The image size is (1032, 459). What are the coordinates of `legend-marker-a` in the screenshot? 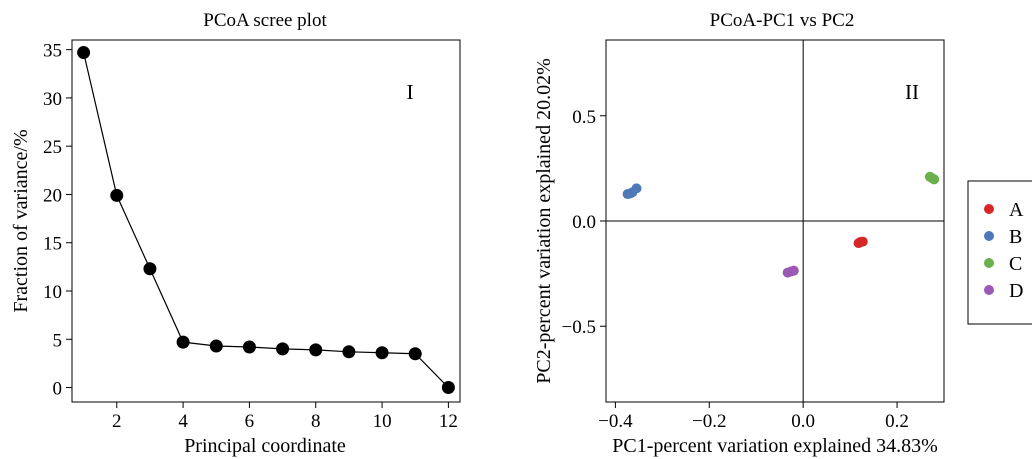 It's located at (989, 209).